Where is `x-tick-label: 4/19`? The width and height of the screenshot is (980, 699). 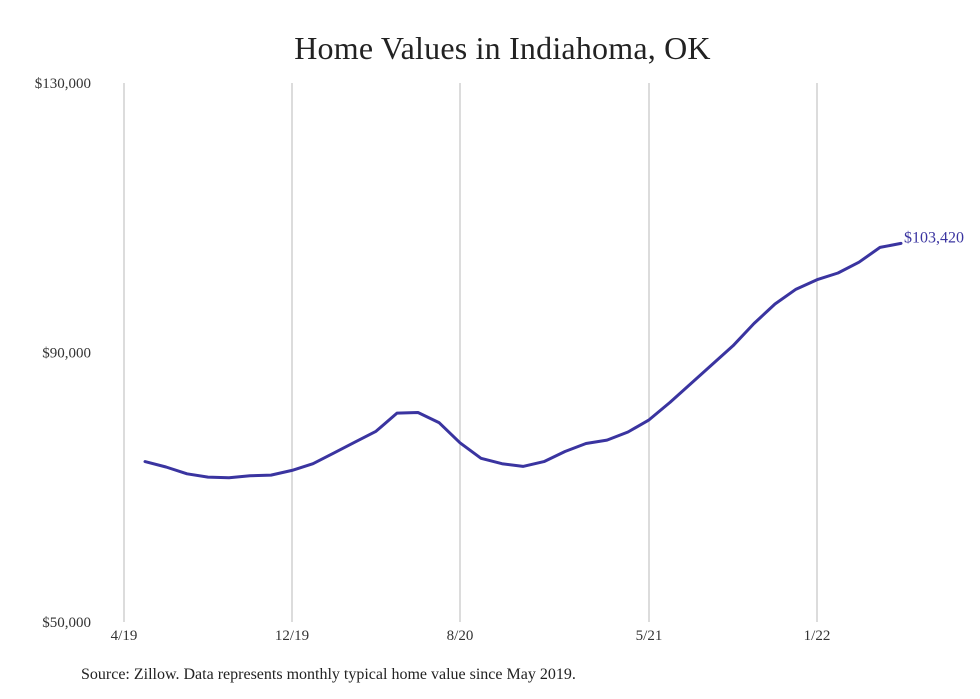 x-tick-label: 4/19 is located at coordinates (124, 636).